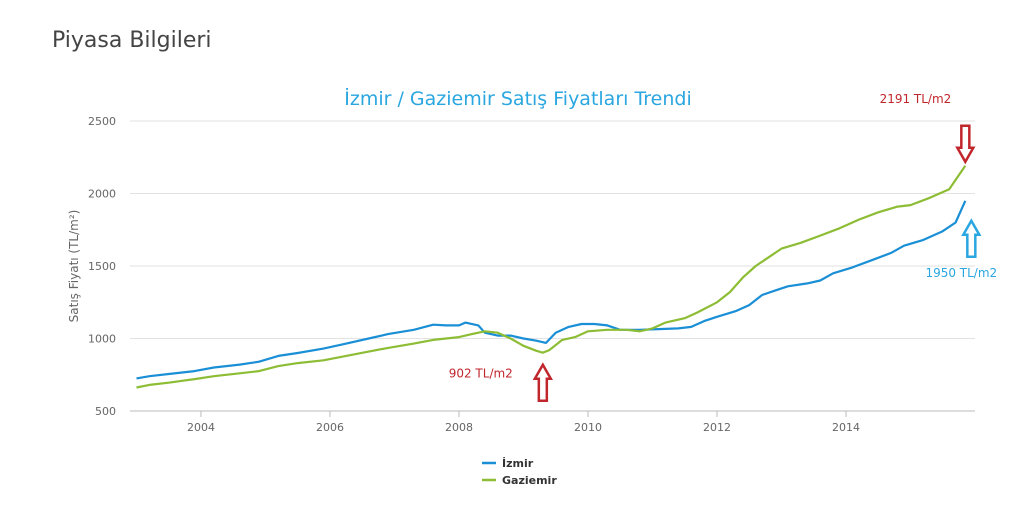 This screenshot has height=520, width=1025. What do you see at coordinates (517, 98) in the screenshot?
I see `chart-title: İzmir / Gaziemir Satış Fiyatları Trendi` at bounding box center [517, 98].